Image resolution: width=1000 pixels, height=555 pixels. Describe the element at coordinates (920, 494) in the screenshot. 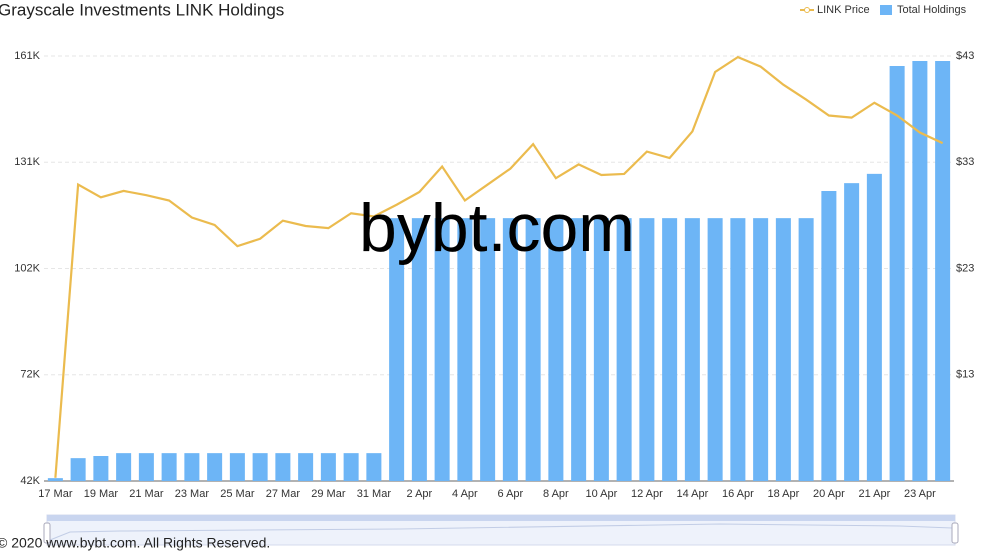

I see `x-tick-label: 23 Apr` at that location.